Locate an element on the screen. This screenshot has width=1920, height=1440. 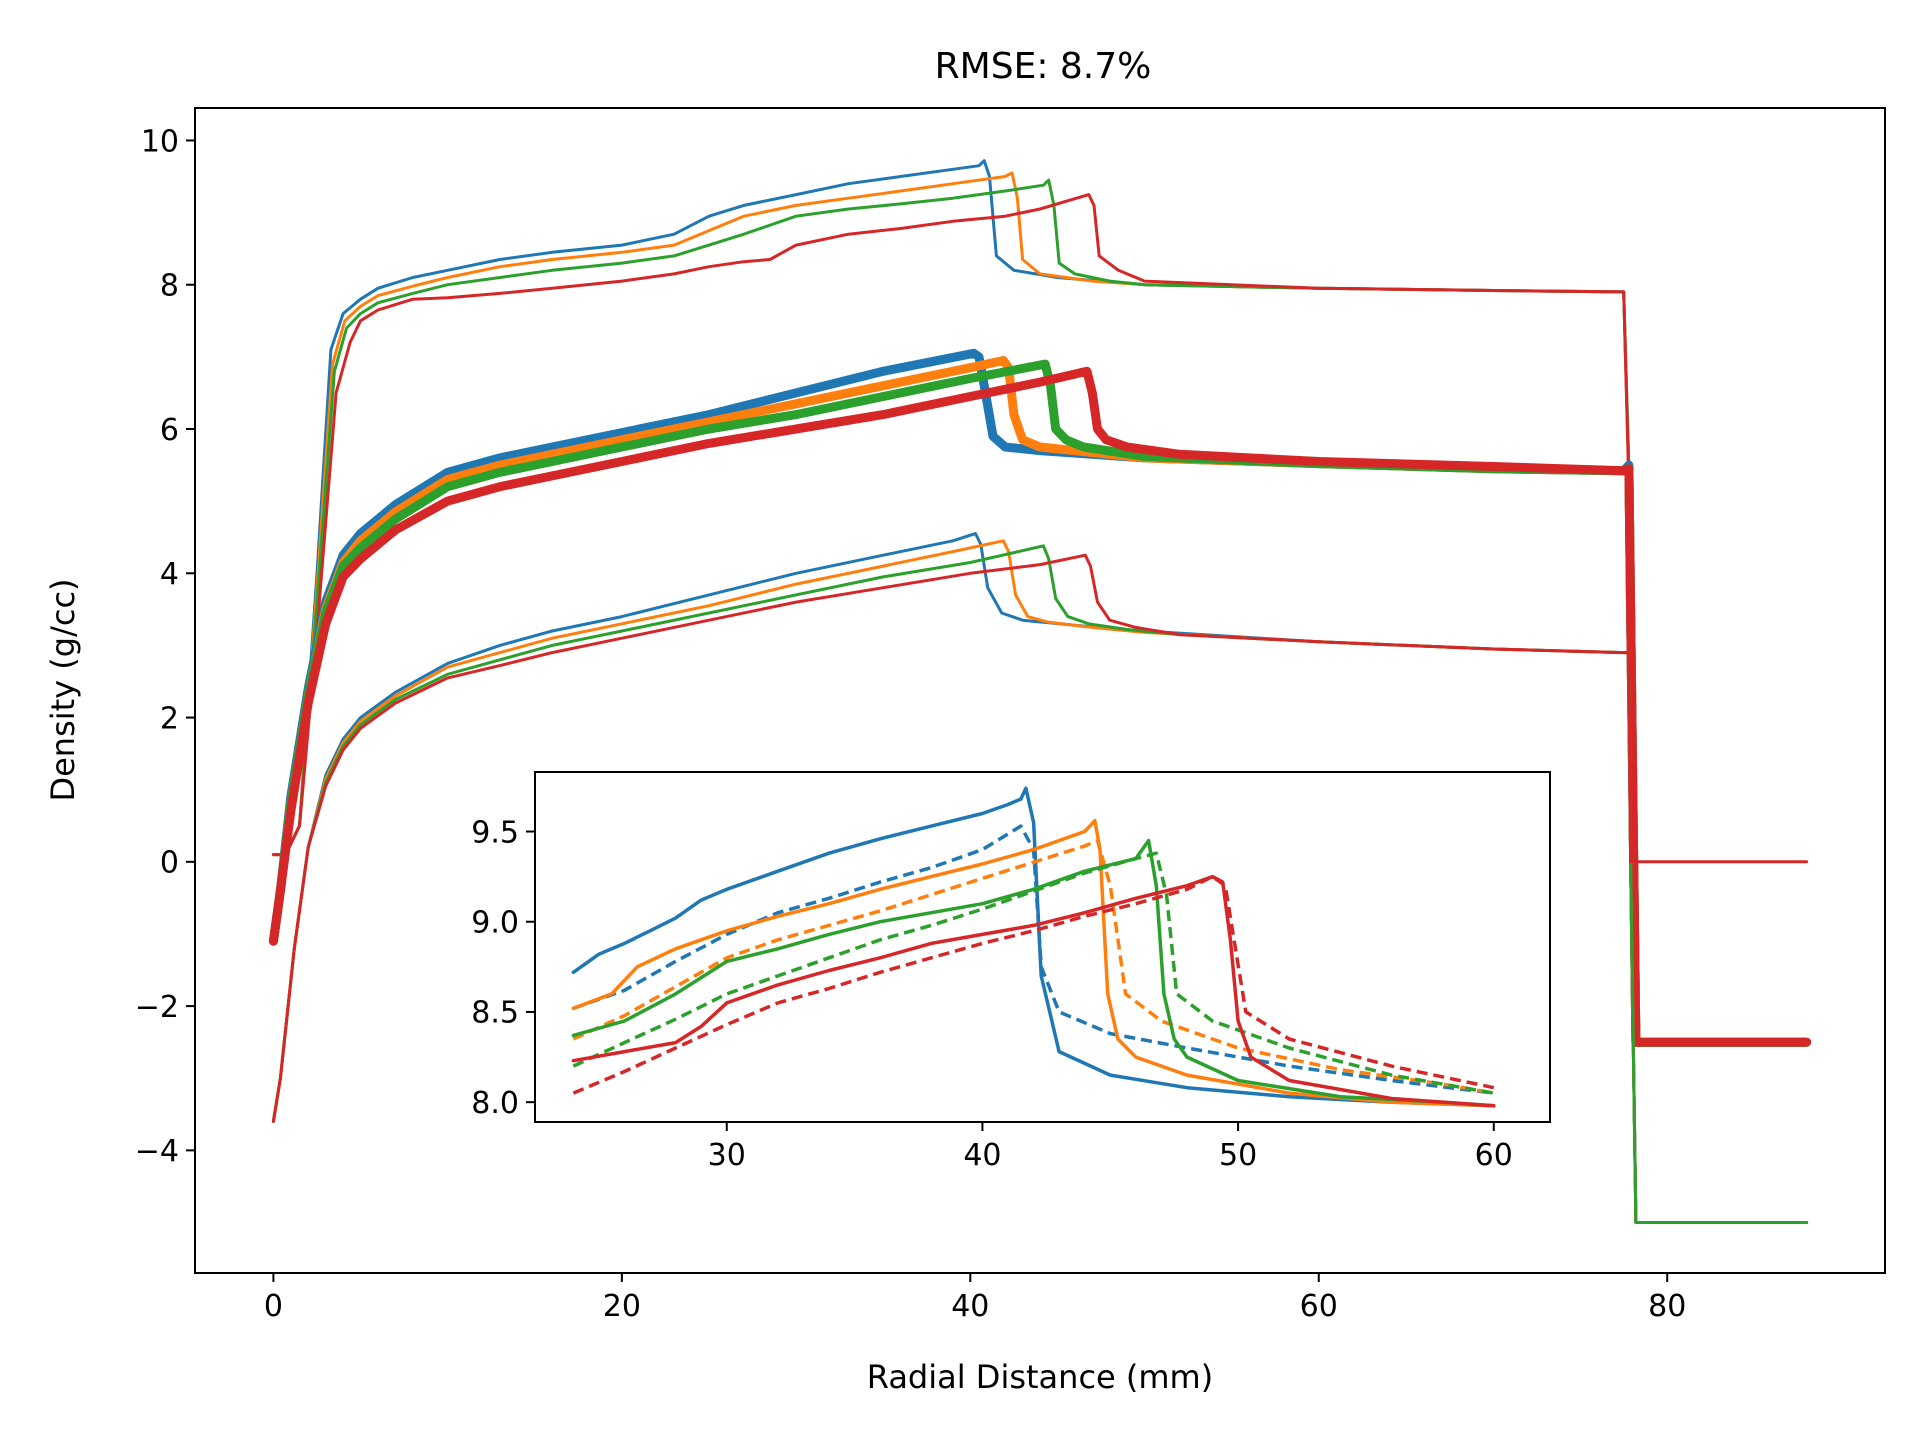
main-y-tick-label: 0 is located at coordinates (169, 863).